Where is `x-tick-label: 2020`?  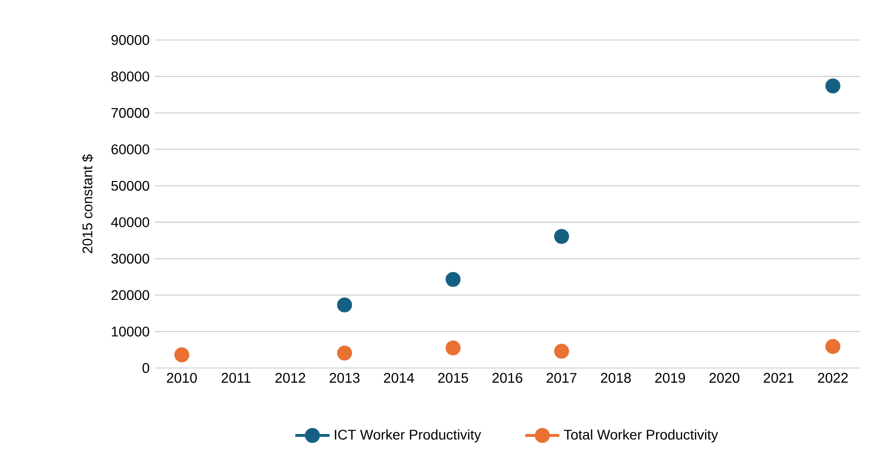 x-tick-label: 2020 is located at coordinates (724, 377).